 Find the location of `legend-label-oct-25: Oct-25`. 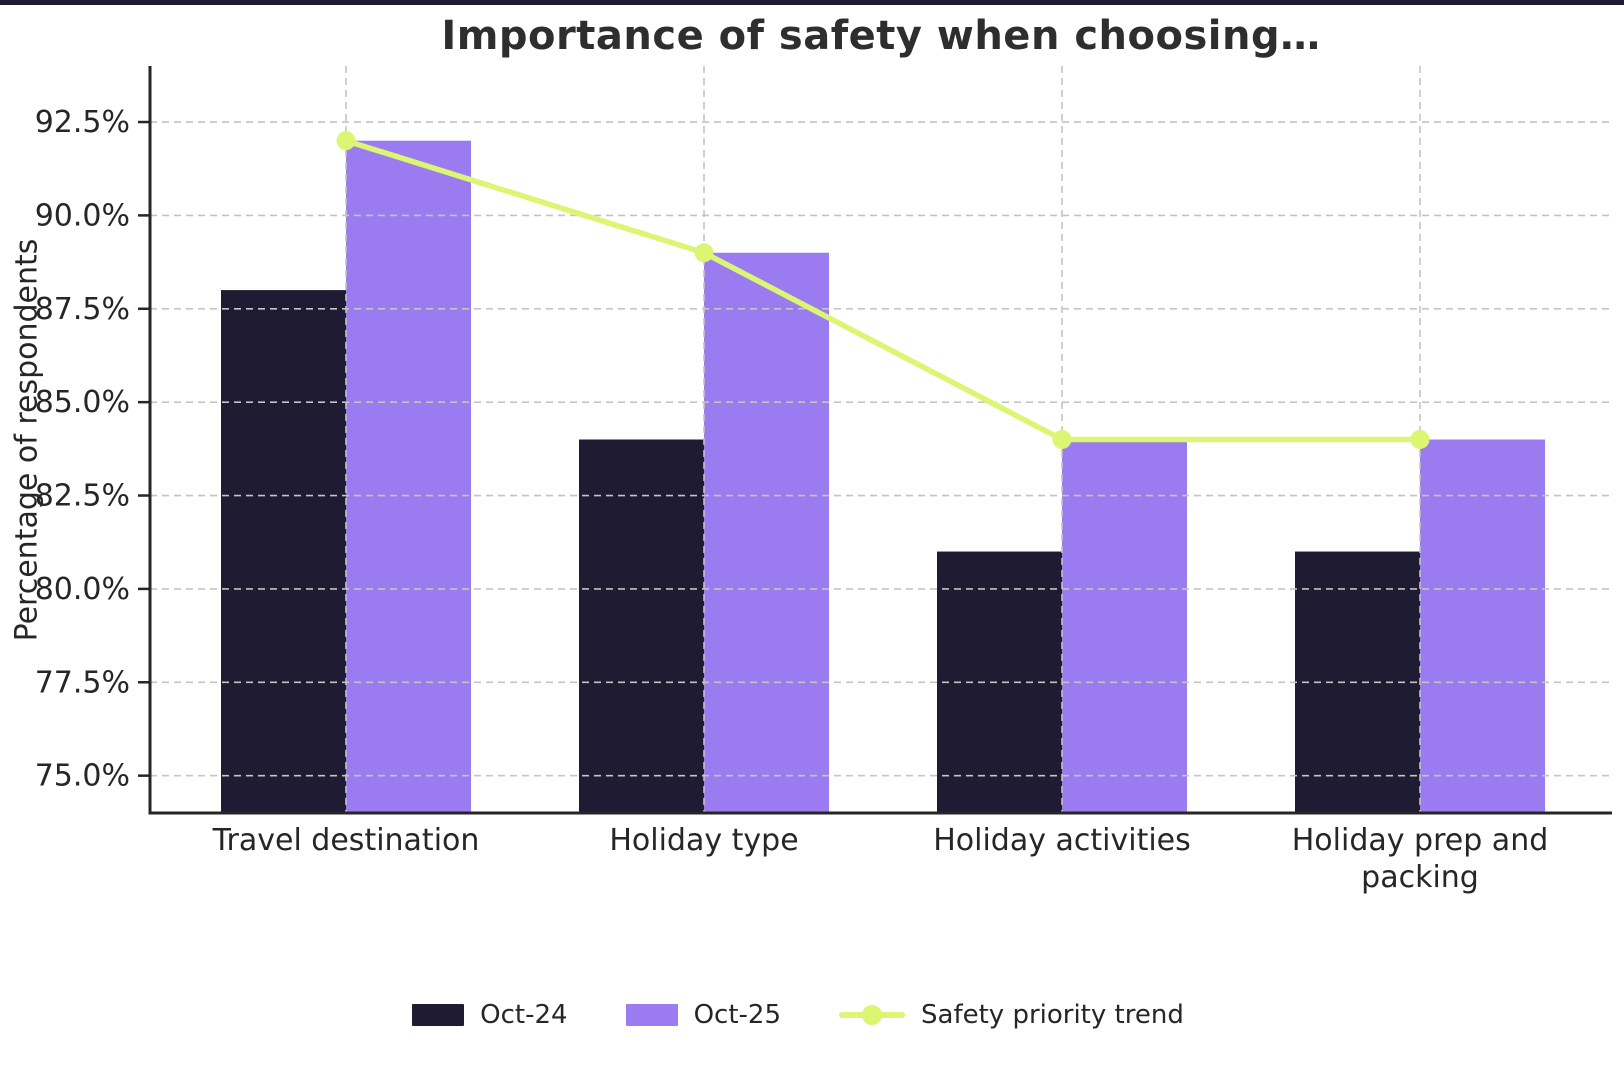

legend-label-oct-25: Oct-25 is located at coordinates (737, 1015).